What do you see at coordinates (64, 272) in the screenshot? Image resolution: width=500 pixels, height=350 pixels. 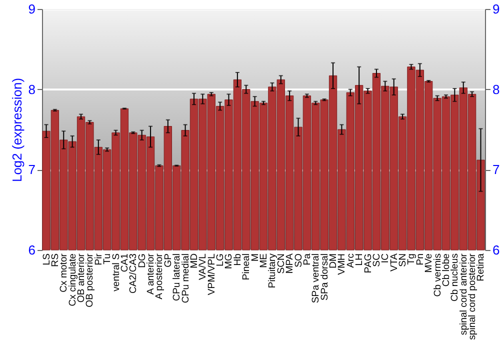 I see `x-tick-label: Cx motor` at bounding box center [64, 272].